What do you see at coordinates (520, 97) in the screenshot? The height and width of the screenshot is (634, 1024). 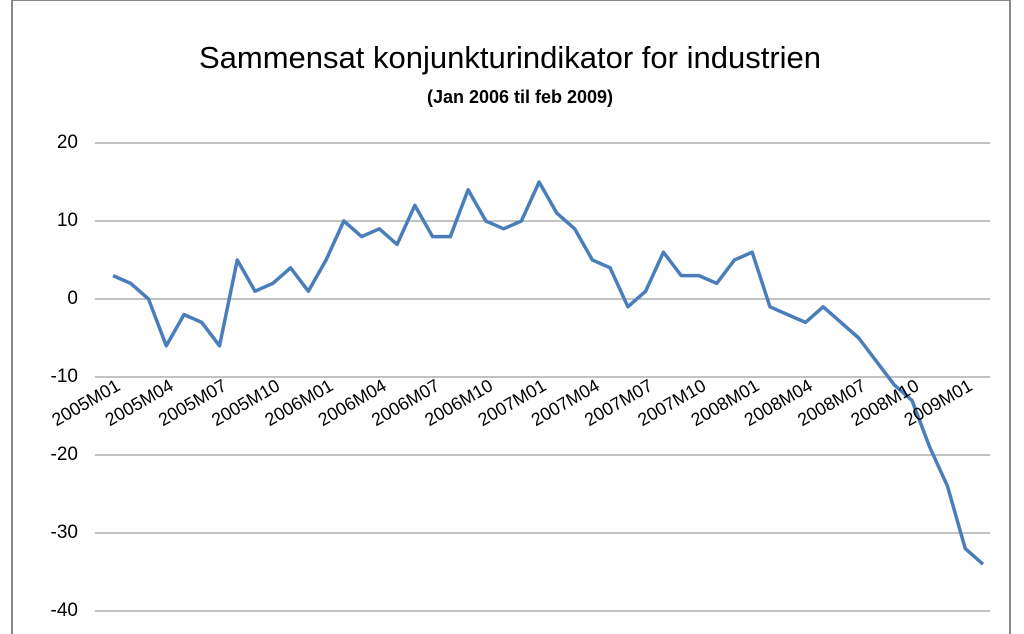 I see `chart-subtitle: (Jan 2006 til feb 2009)` at bounding box center [520, 97].